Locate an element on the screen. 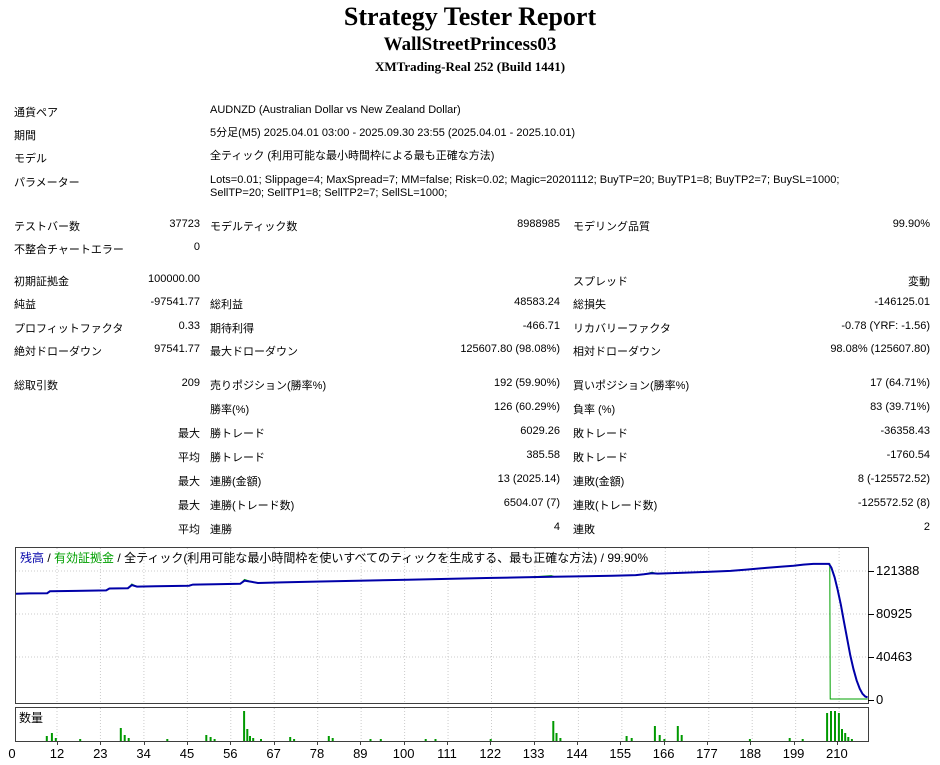 The image size is (940, 765). stat-value: 97541.77 is located at coordinates (177, 349).